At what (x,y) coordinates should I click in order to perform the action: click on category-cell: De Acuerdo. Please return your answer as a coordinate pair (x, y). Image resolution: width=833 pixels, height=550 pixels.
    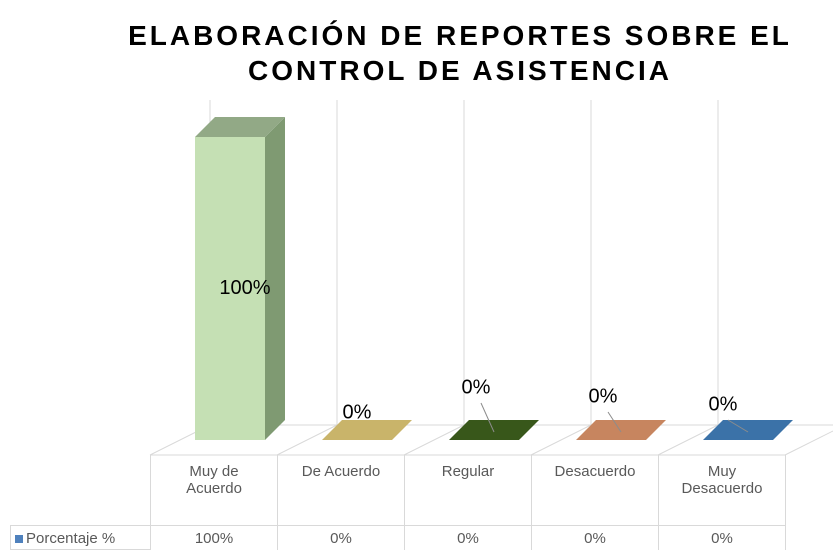
    Looking at the image, I should click on (340, 490).